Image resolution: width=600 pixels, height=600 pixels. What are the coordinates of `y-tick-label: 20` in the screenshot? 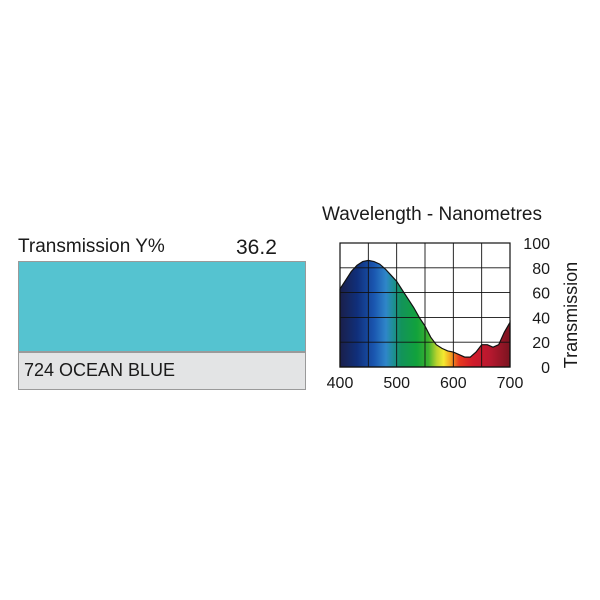 It's located at (541, 343).